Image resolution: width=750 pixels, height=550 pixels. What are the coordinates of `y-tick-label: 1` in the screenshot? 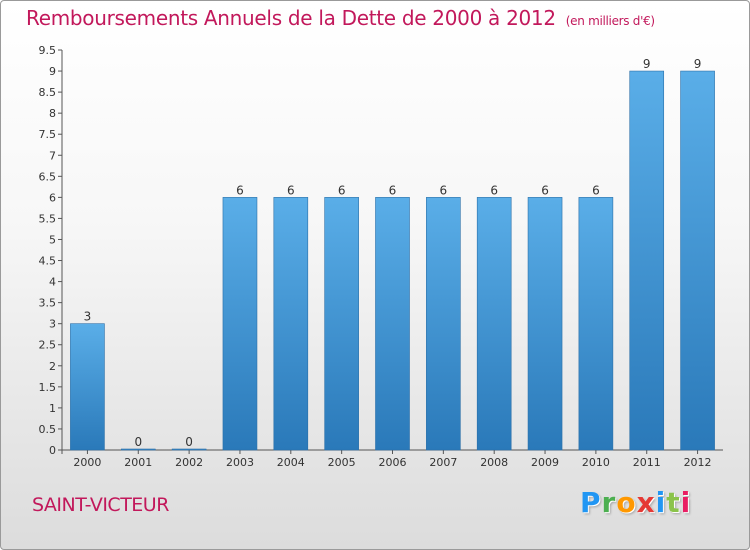 It's located at (52, 408).